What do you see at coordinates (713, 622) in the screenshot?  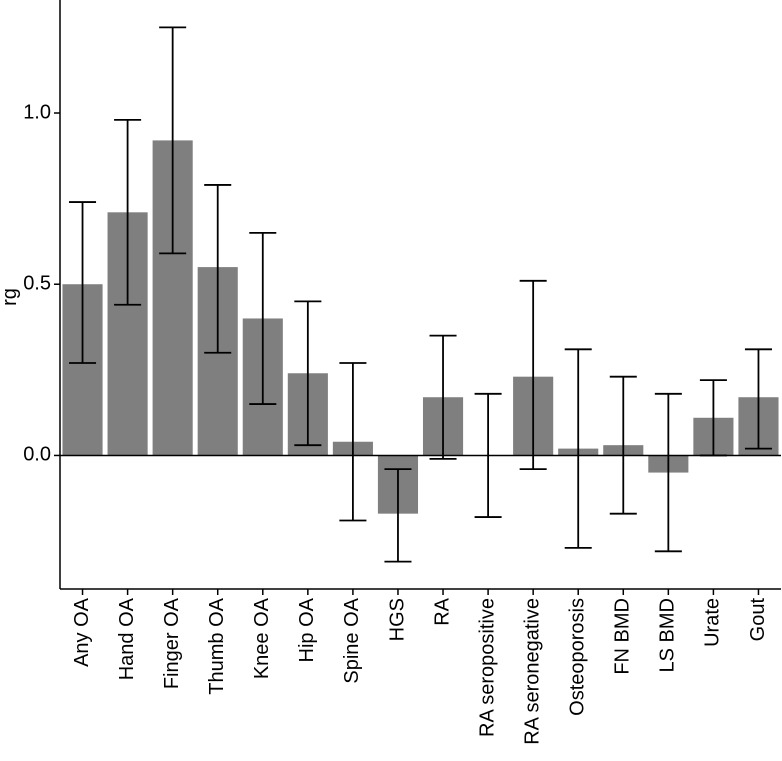 I see `x-tick-label-14: Urate` at bounding box center [713, 622].